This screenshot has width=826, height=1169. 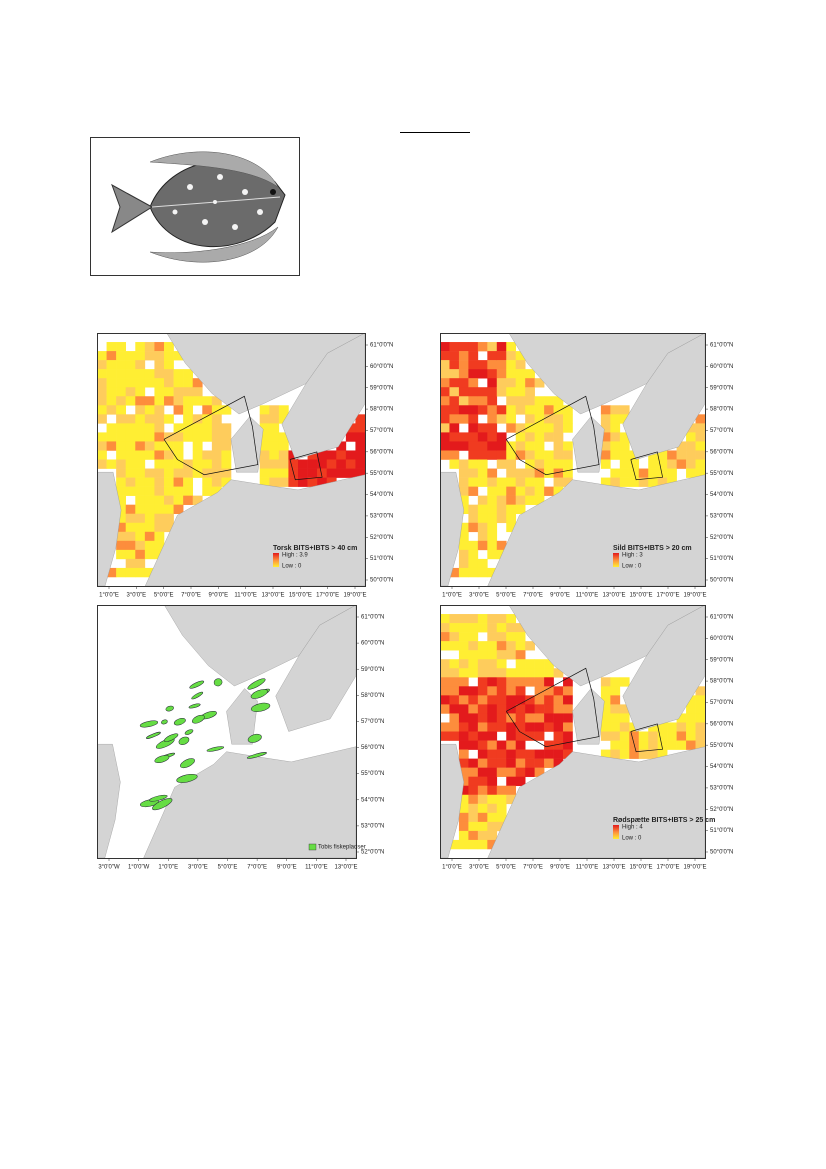 What do you see at coordinates (381, 346) in the screenshot?
I see `lat-label: 61°0'0"N` at bounding box center [381, 346].